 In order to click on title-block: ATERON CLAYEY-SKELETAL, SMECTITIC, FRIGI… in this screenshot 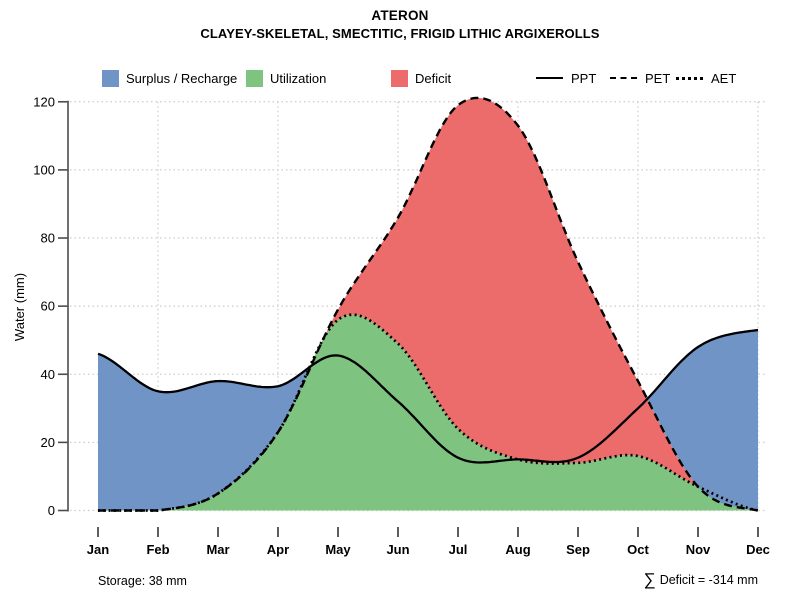, I will do `click(400, 24)`.